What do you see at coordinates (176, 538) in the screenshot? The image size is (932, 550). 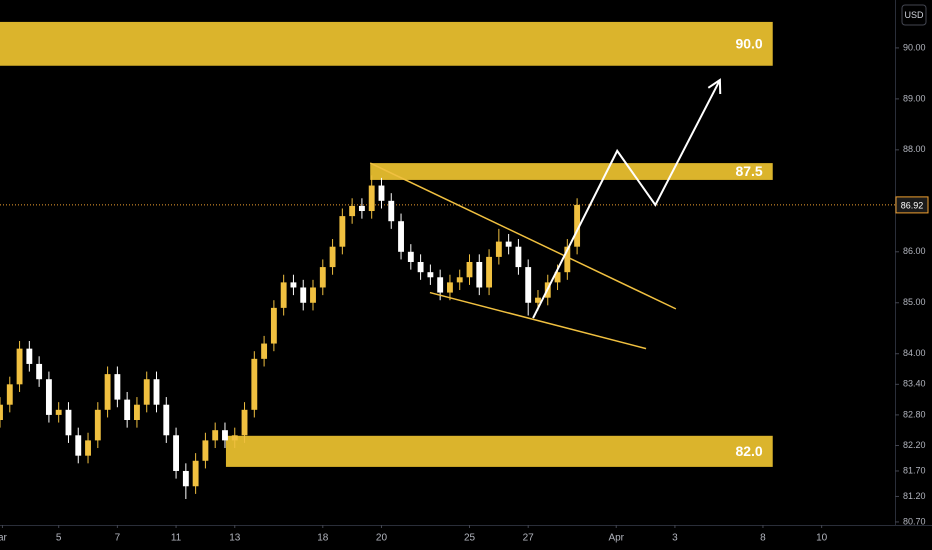 I see `x-tick-label: 11` at bounding box center [176, 538].